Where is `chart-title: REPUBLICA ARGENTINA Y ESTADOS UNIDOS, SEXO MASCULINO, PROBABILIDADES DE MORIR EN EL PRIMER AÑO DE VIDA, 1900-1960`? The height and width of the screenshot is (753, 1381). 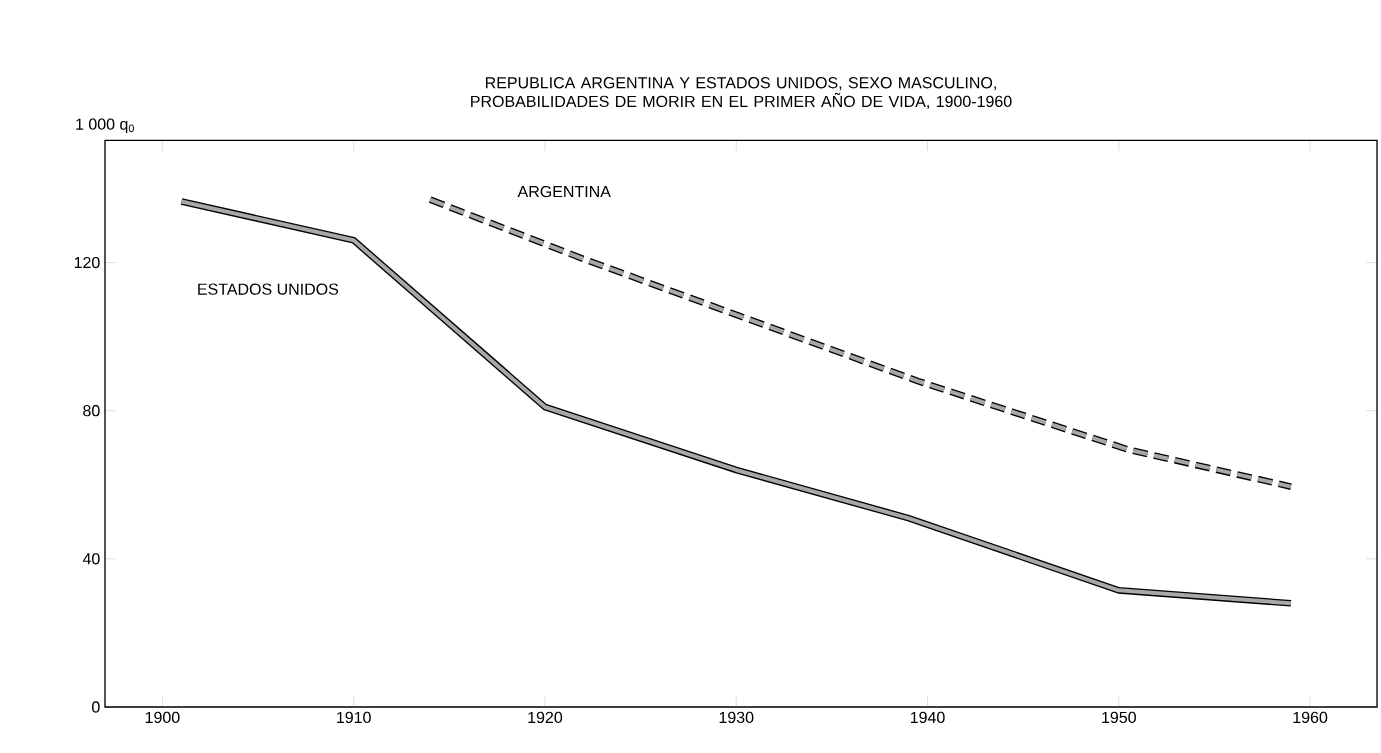 chart-title: REPUBLICA ARGENTINA Y ESTADOS UNIDOS, SEXO MASCULINO, PROBABILIDADES DE MORIR EN EL PRIMER AÑO DE VIDA, 1900-1960 is located at coordinates (741, 93).